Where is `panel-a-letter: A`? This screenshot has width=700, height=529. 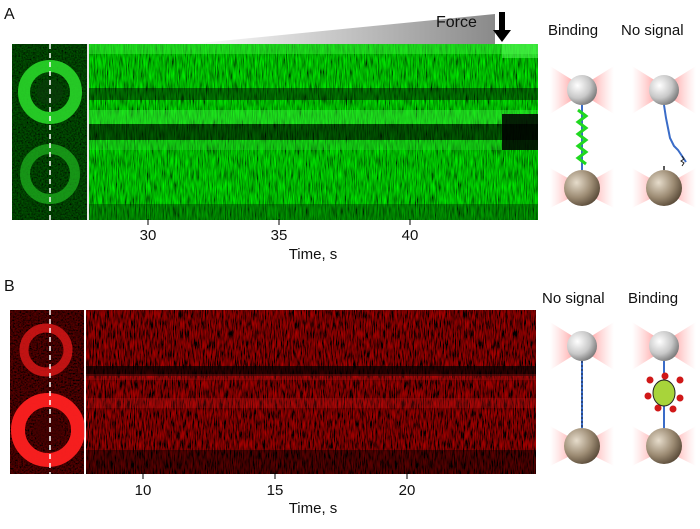
panel-a-letter: A is located at coordinates (9, 14).